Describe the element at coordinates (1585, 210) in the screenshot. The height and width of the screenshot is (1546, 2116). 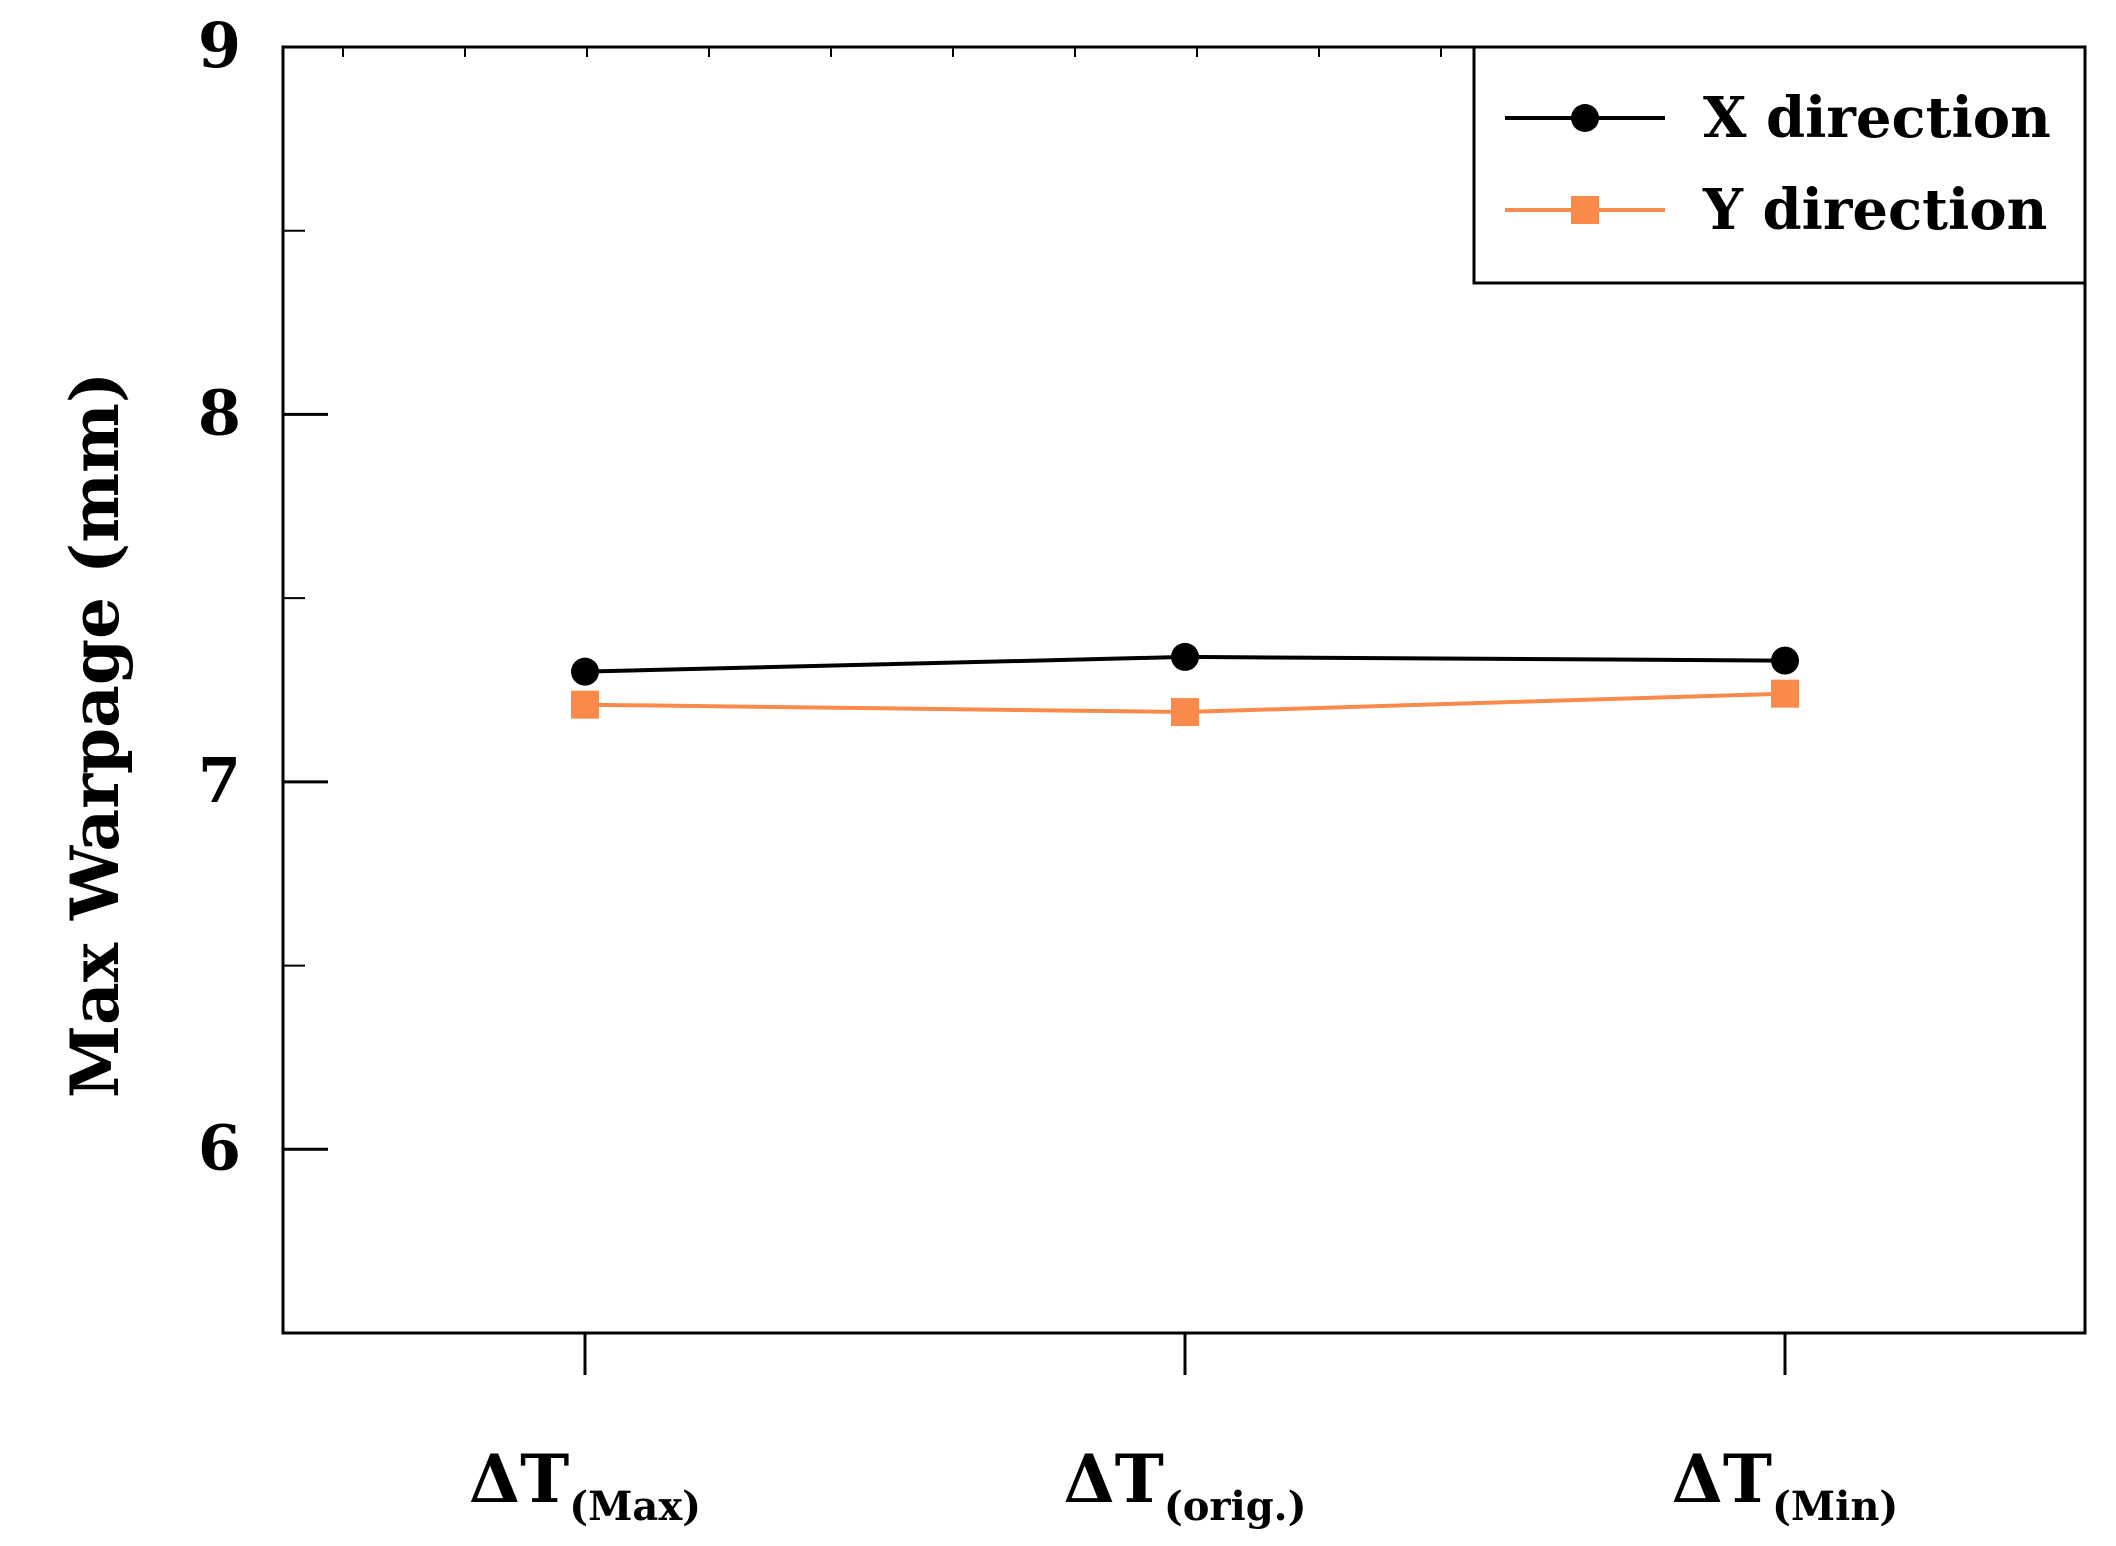
I see `legend-marker-square` at that location.